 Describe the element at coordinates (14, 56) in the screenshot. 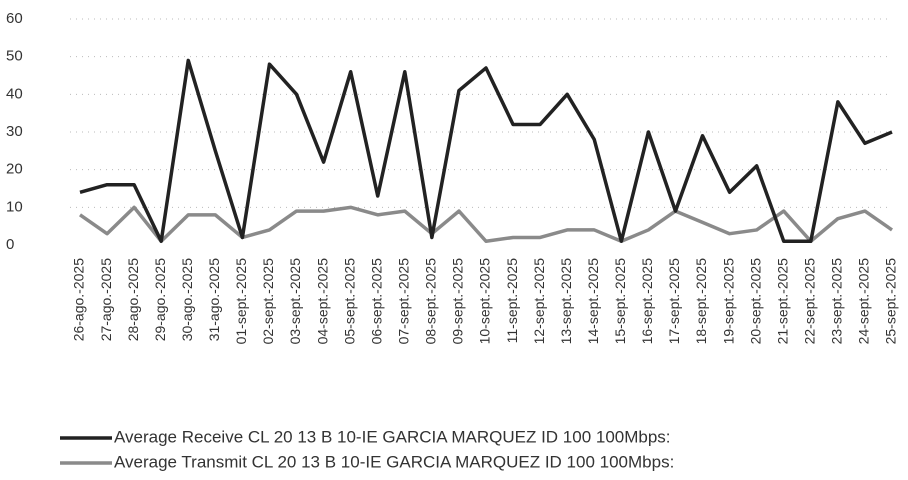

I see `y-tick-label: 50` at that location.